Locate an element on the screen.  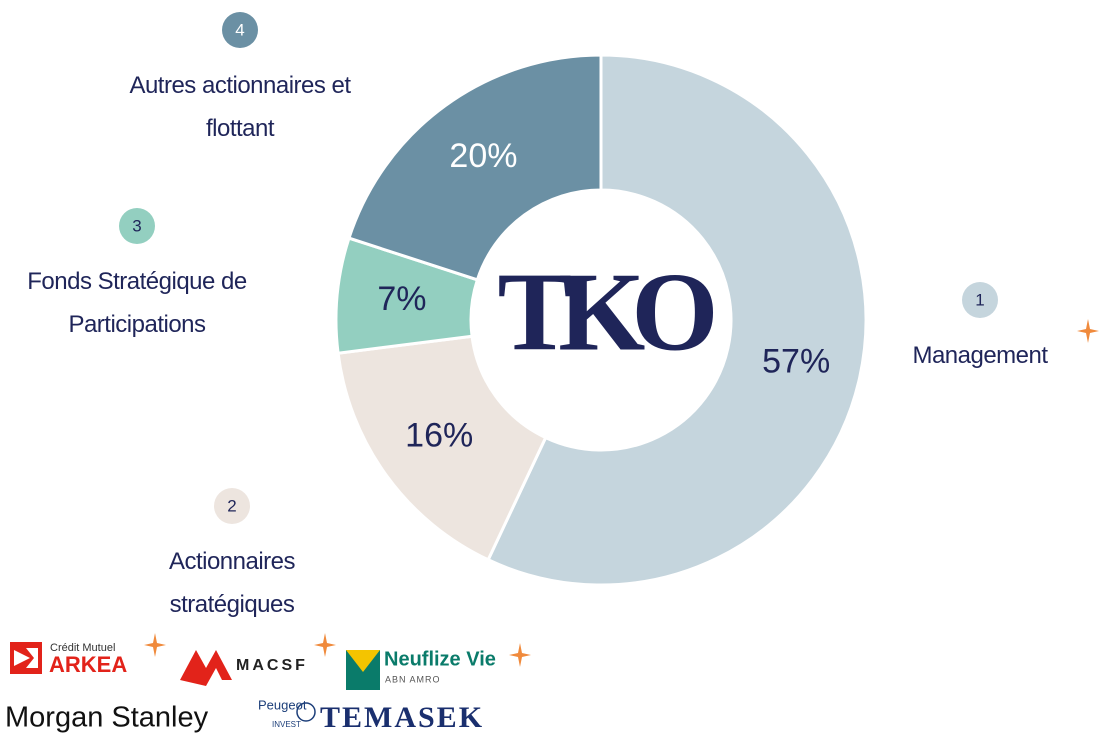
badge-number: 4 is located at coordinates (239, 29).